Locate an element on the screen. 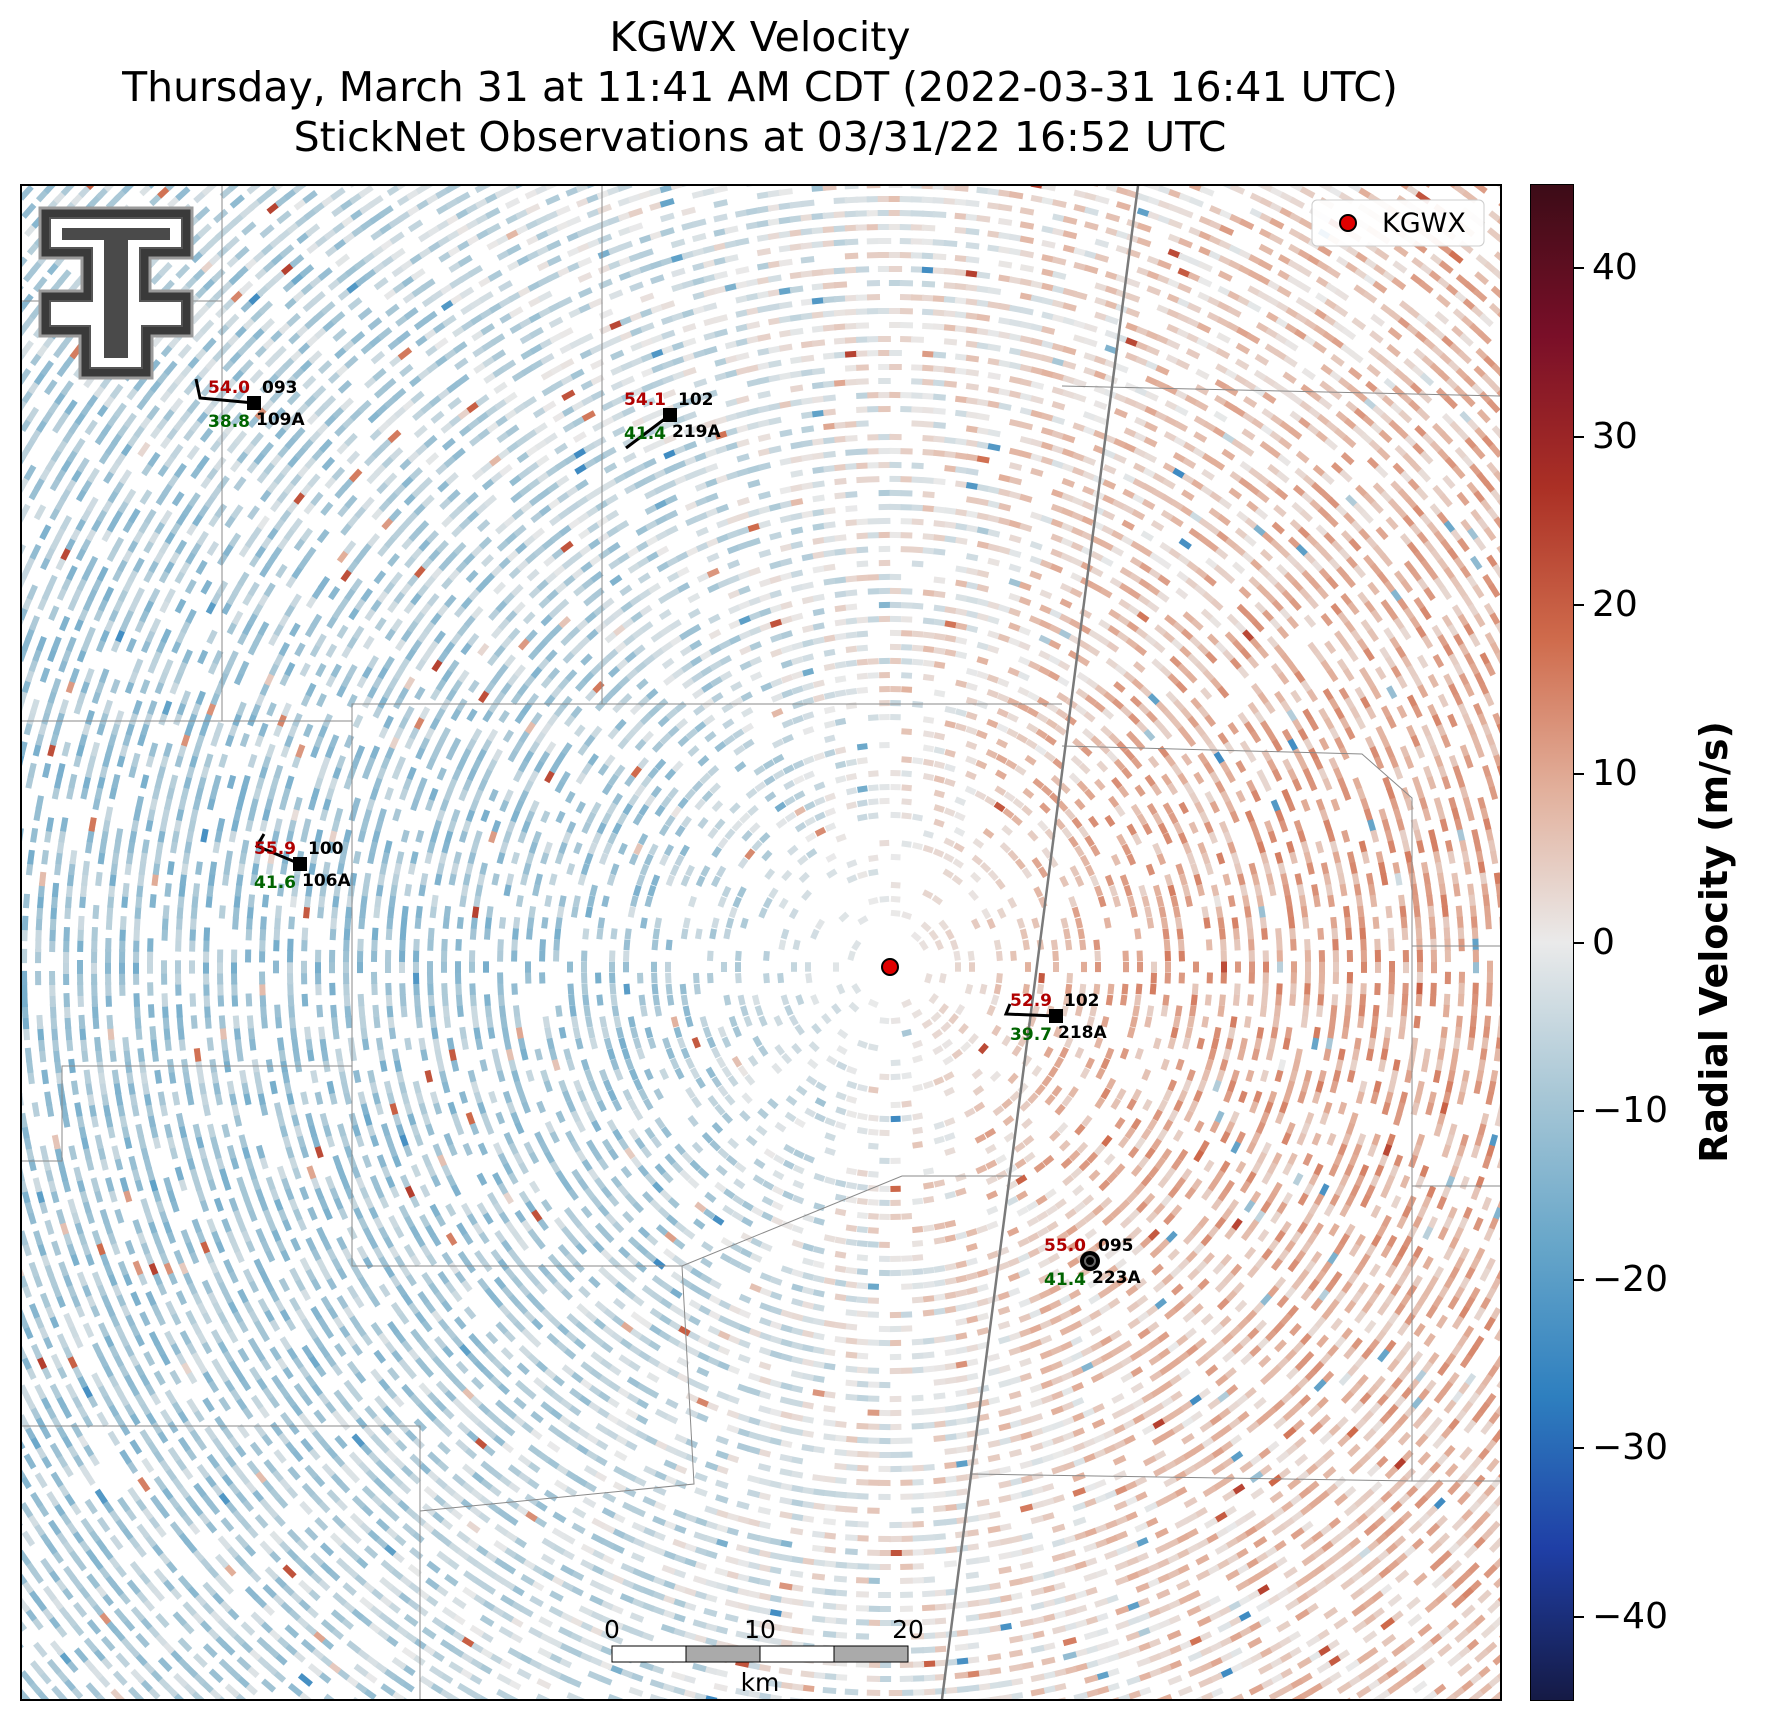 The width and height of the screenshot is (1773, 1717). university-logo is located at coordinates (116, 293).